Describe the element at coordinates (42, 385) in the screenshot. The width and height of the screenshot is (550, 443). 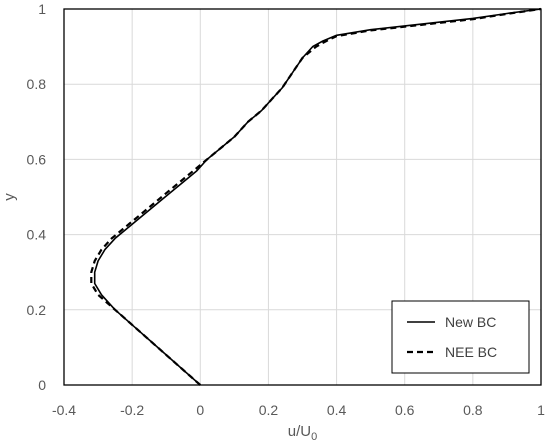
I see `y-tick-label: 0` at that location.